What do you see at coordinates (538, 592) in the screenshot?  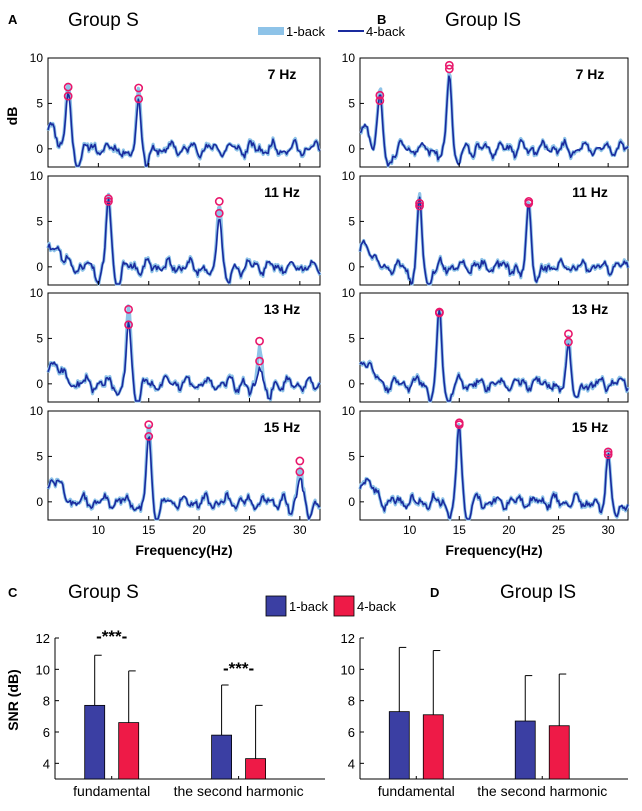 I see `panel-title-d: Group IS` at bounding box center [538, 592].